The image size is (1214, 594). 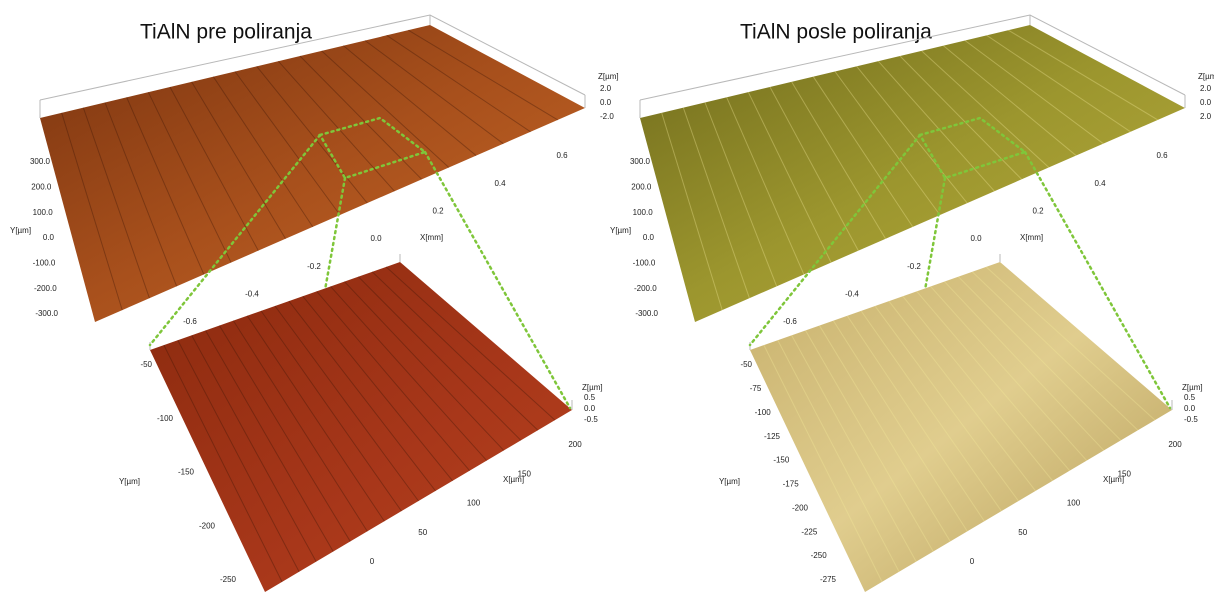 What do you see at coordinates (474, 503) in the screenshot?
I see `tick-label: 100` at bounding box center [474, 503].